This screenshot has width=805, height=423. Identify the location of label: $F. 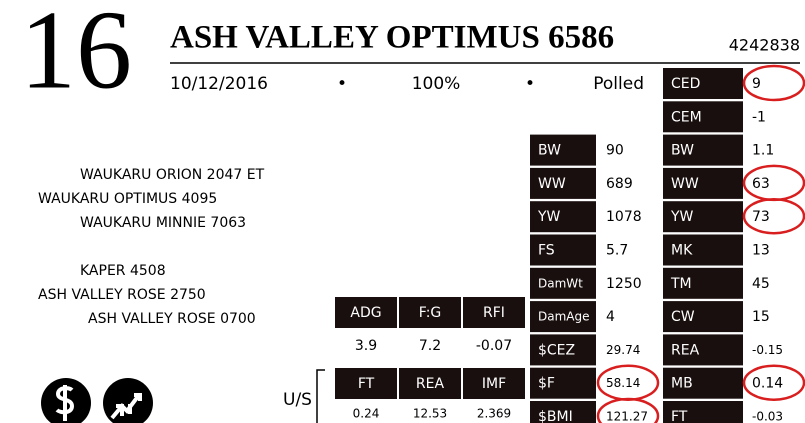
(546, 384).